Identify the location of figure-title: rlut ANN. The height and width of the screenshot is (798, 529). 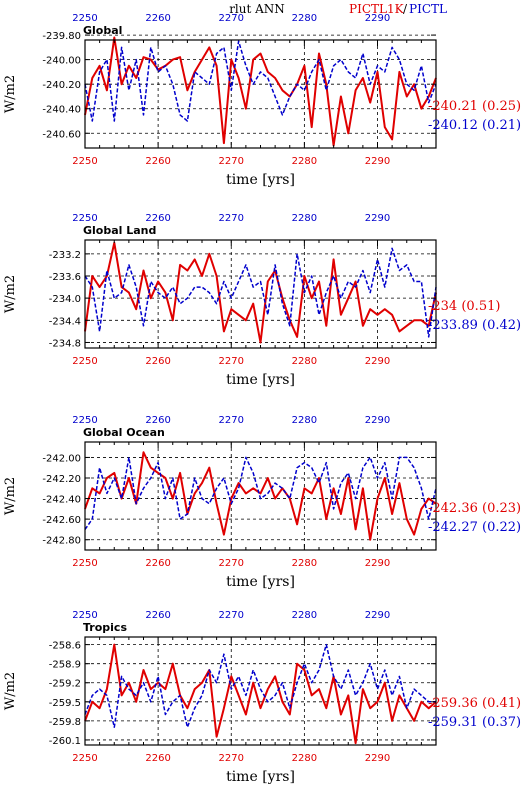
(257, 9).